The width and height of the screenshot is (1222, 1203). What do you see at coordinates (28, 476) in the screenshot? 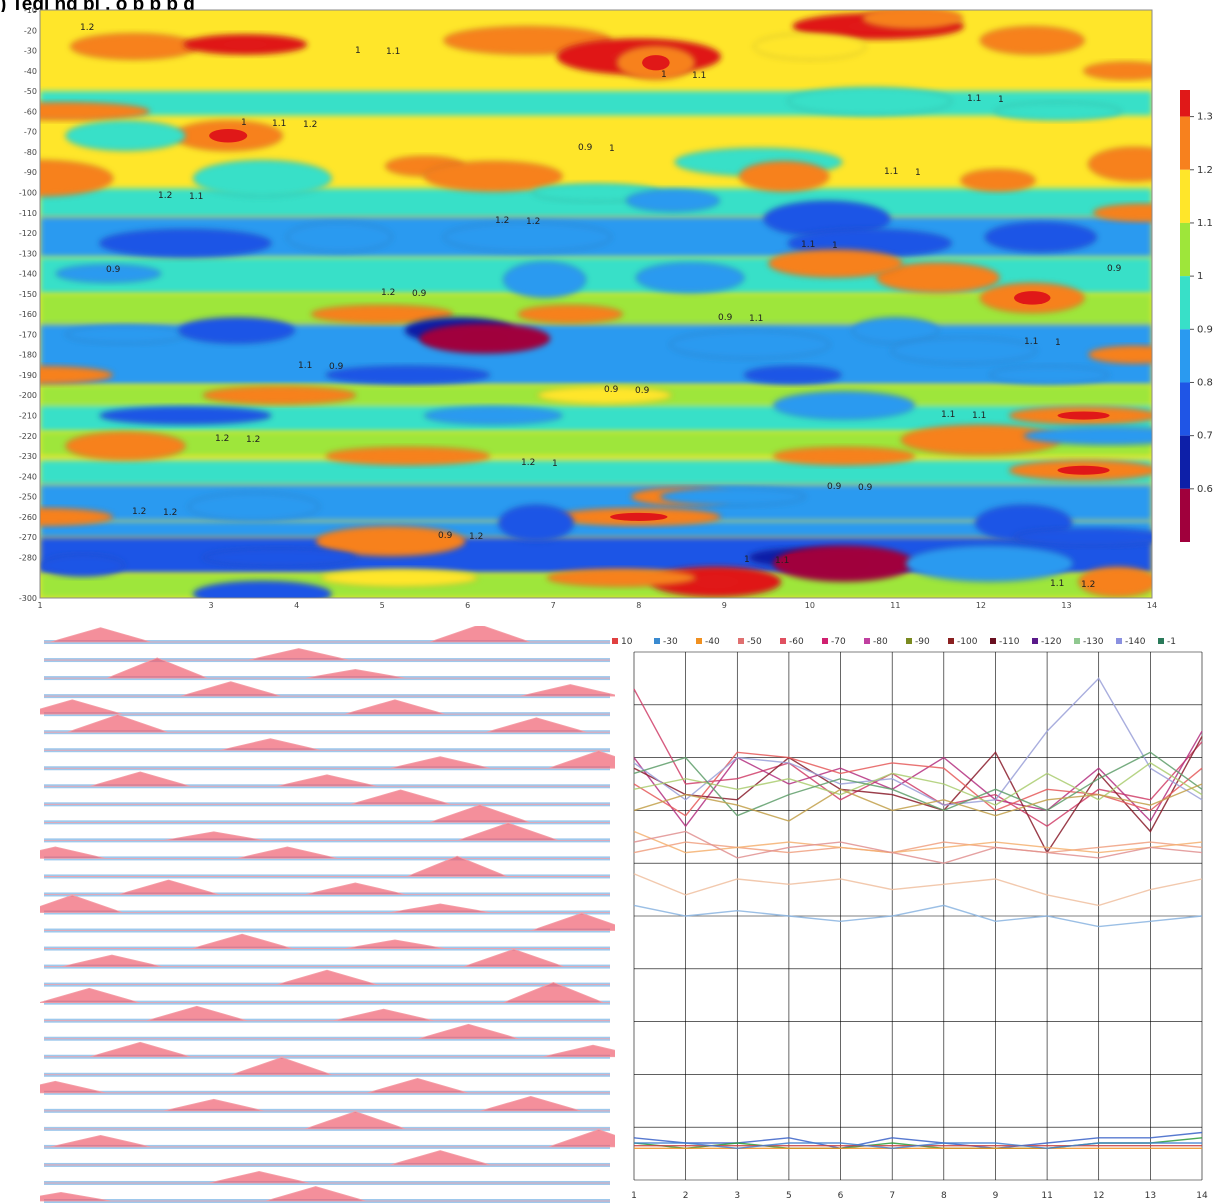
I see `y-tick-label: -240` at bounding box center [28, 476].